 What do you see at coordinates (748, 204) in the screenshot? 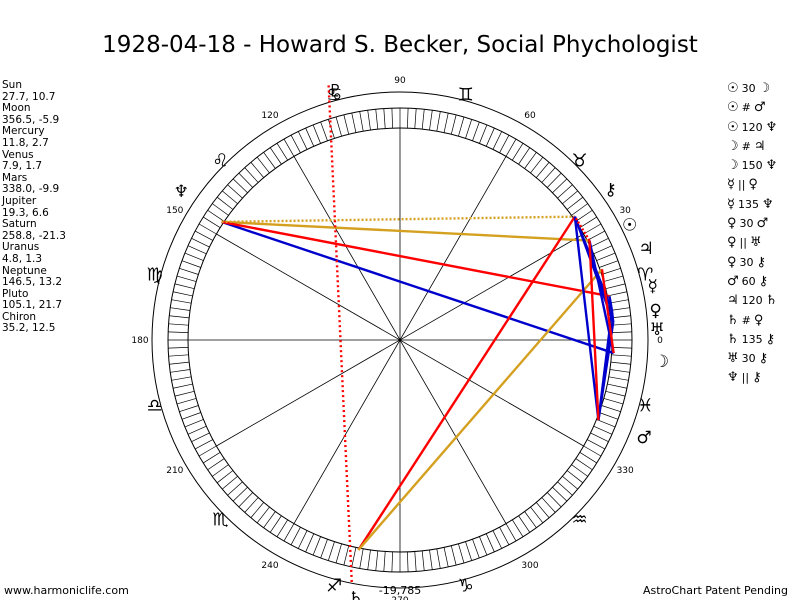
I see `aspect-angle: 135` at bounding box center [748, 204].